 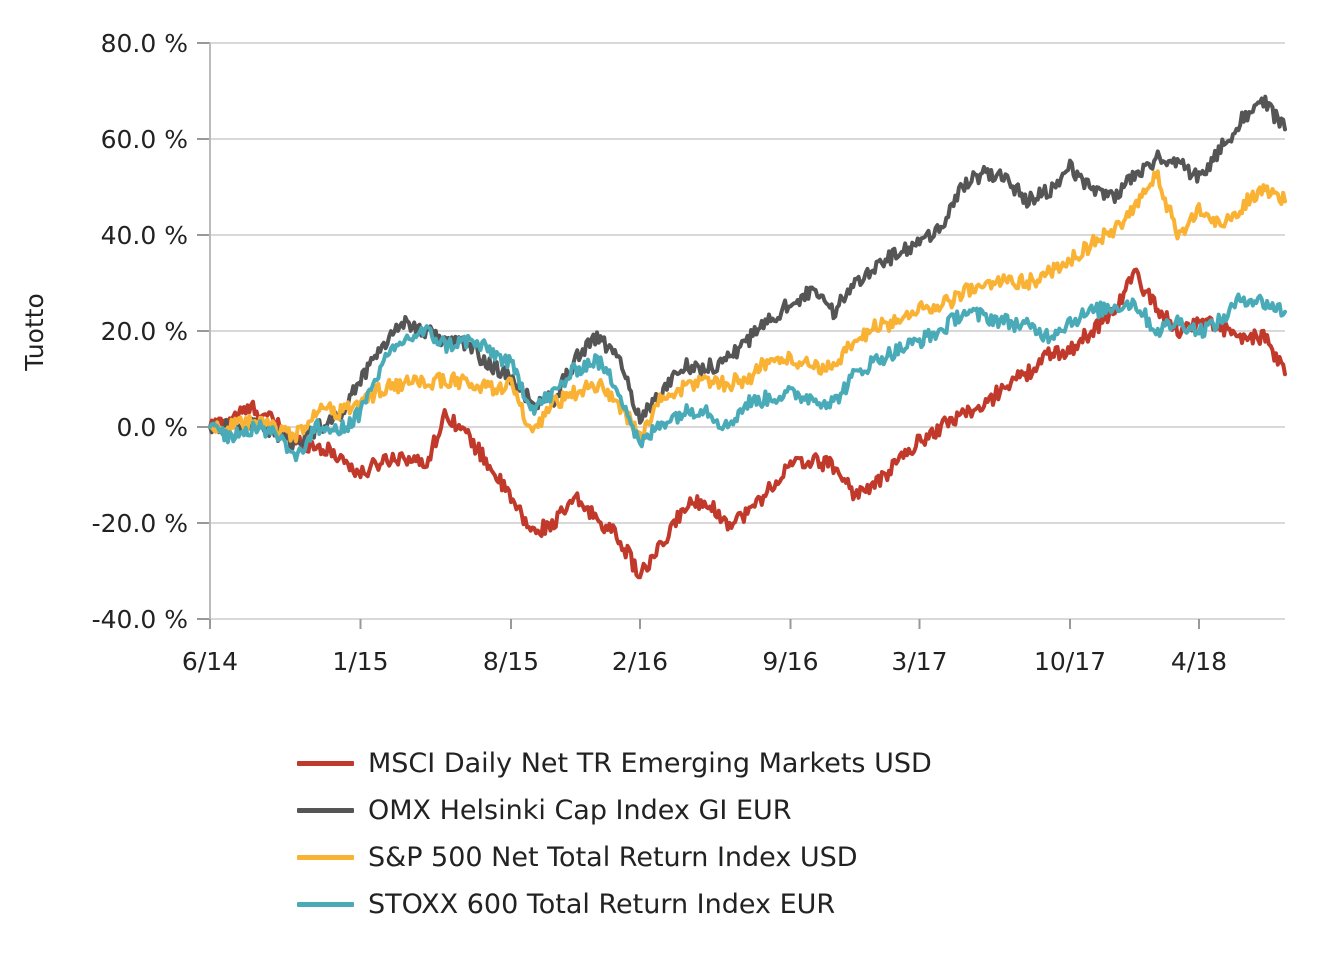 What do you see at coordinates (144, 43) in the screenshot?
I see `y-tick-label: 80.0 %` at bounding box center [144, 43].